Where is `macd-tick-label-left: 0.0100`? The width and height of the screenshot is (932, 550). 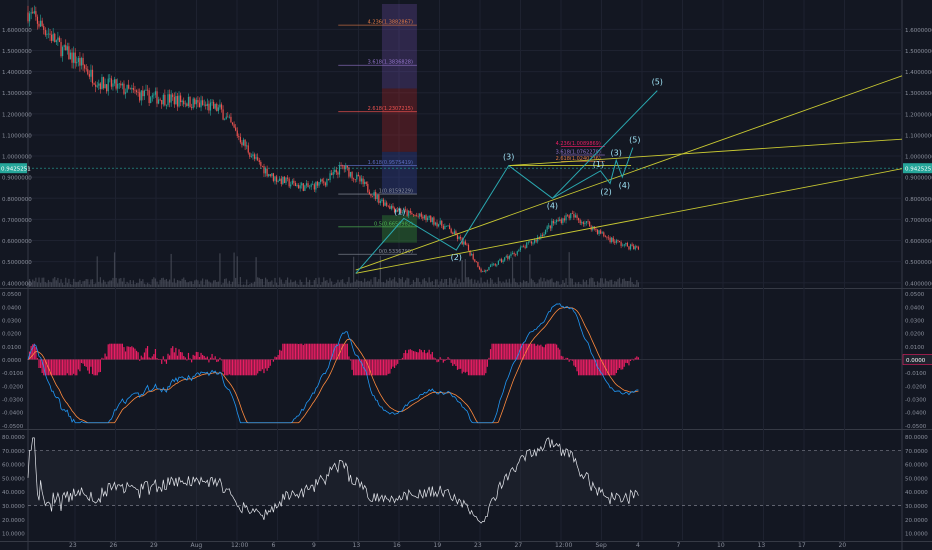 macd-tick-label-left: 0.0100 is located at coordinates (12, 348).